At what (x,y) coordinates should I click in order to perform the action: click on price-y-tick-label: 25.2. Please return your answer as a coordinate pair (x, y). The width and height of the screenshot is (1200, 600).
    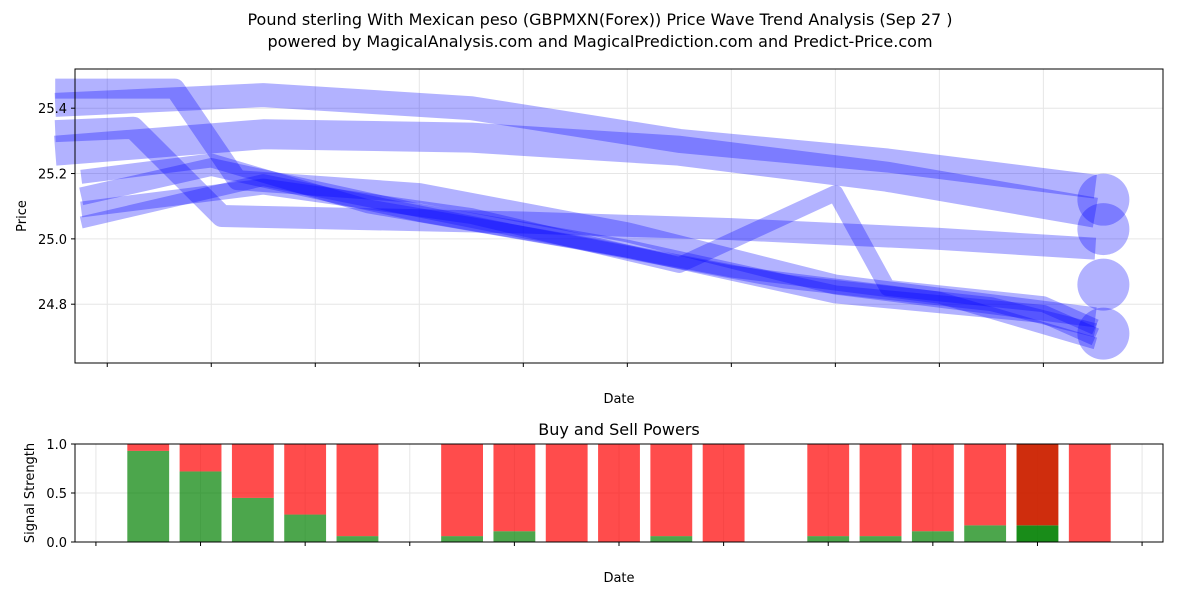
    Looking at the image, I should click on (52, 175).